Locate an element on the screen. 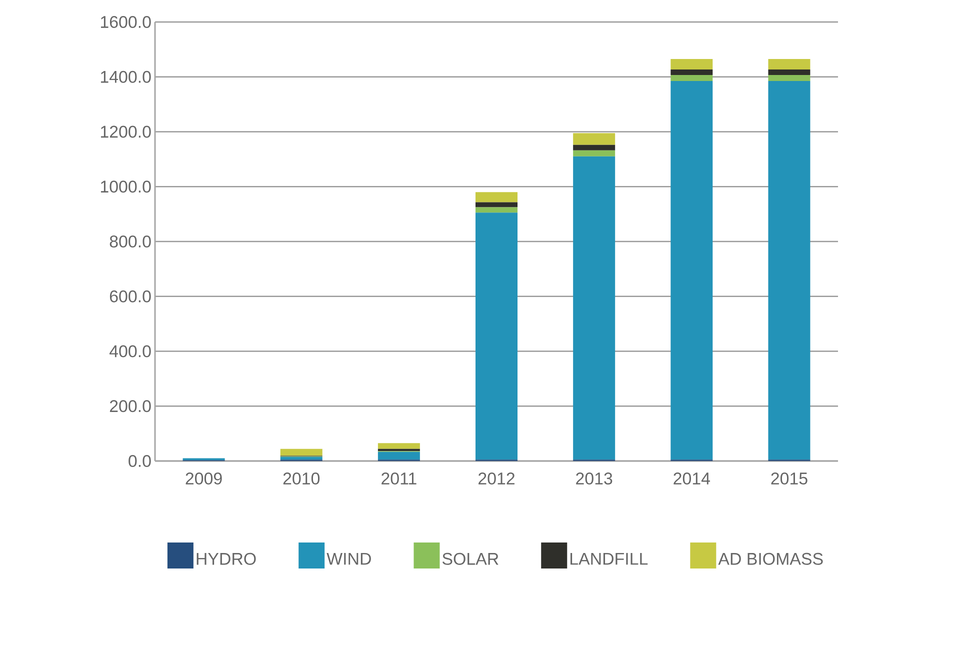 The height and width of the screenshot is (660, 967). y-tick-label: 1200.0 is located at coordinates (125, 132).